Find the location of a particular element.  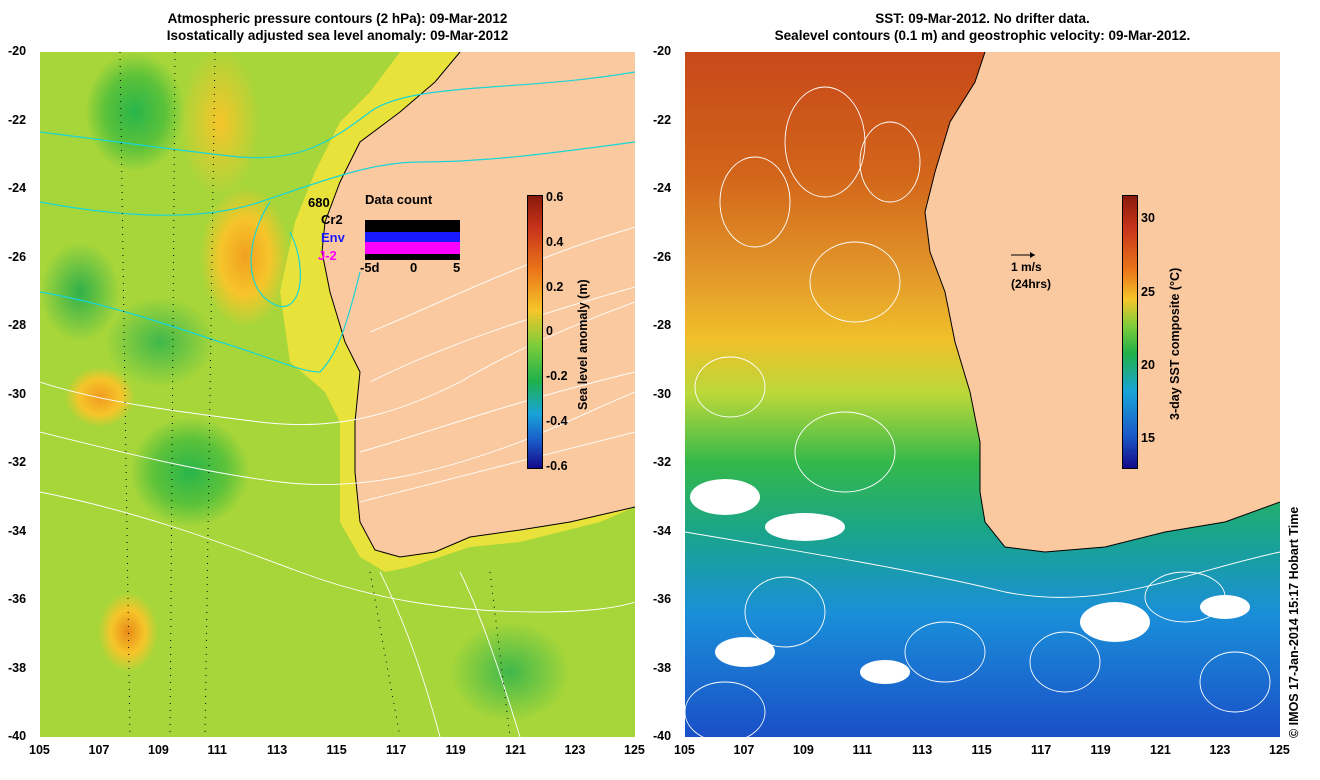

right-ytick-label: -20 is located at coordinates (662, 51).